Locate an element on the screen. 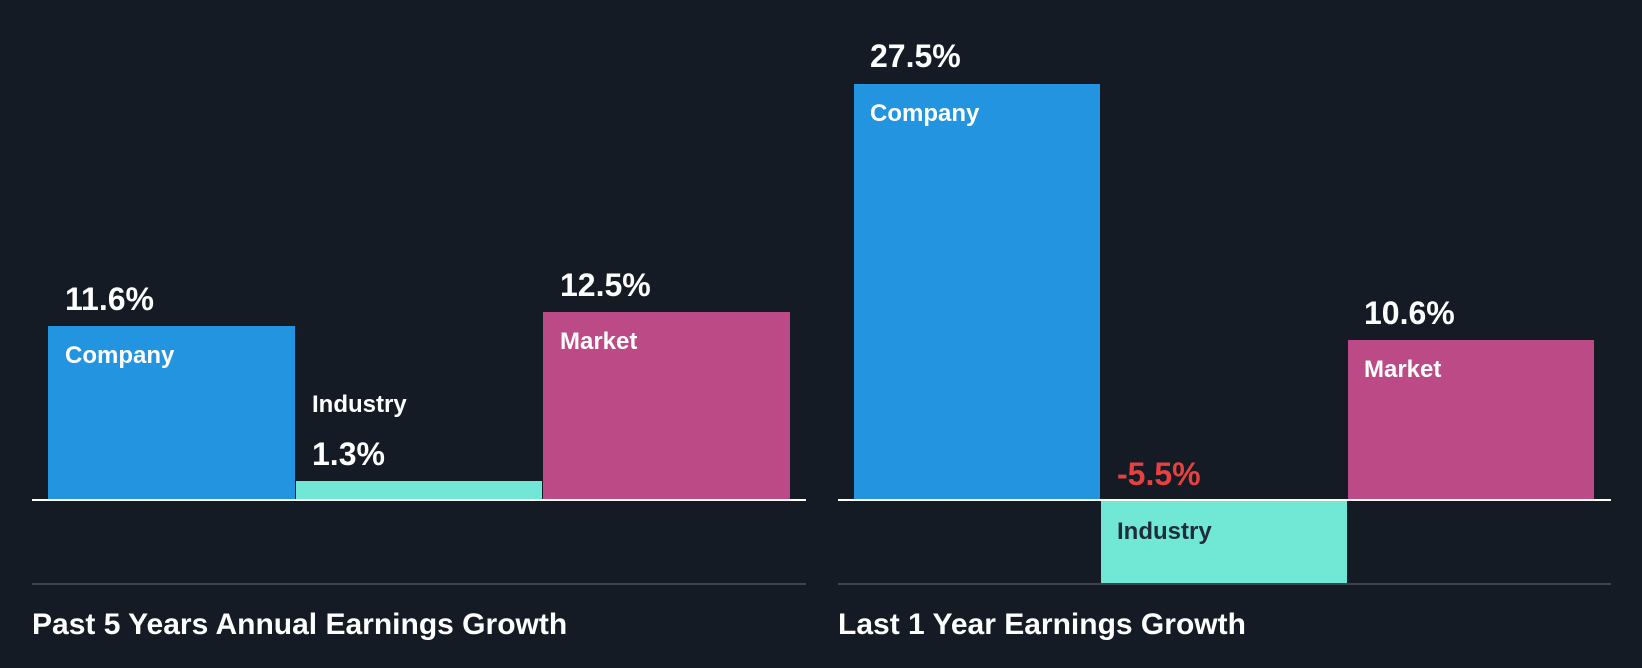 Image resolution: width=1642 pixels, height=668 pixels. company-value: 11.6% is located at coordinates (109, 299).